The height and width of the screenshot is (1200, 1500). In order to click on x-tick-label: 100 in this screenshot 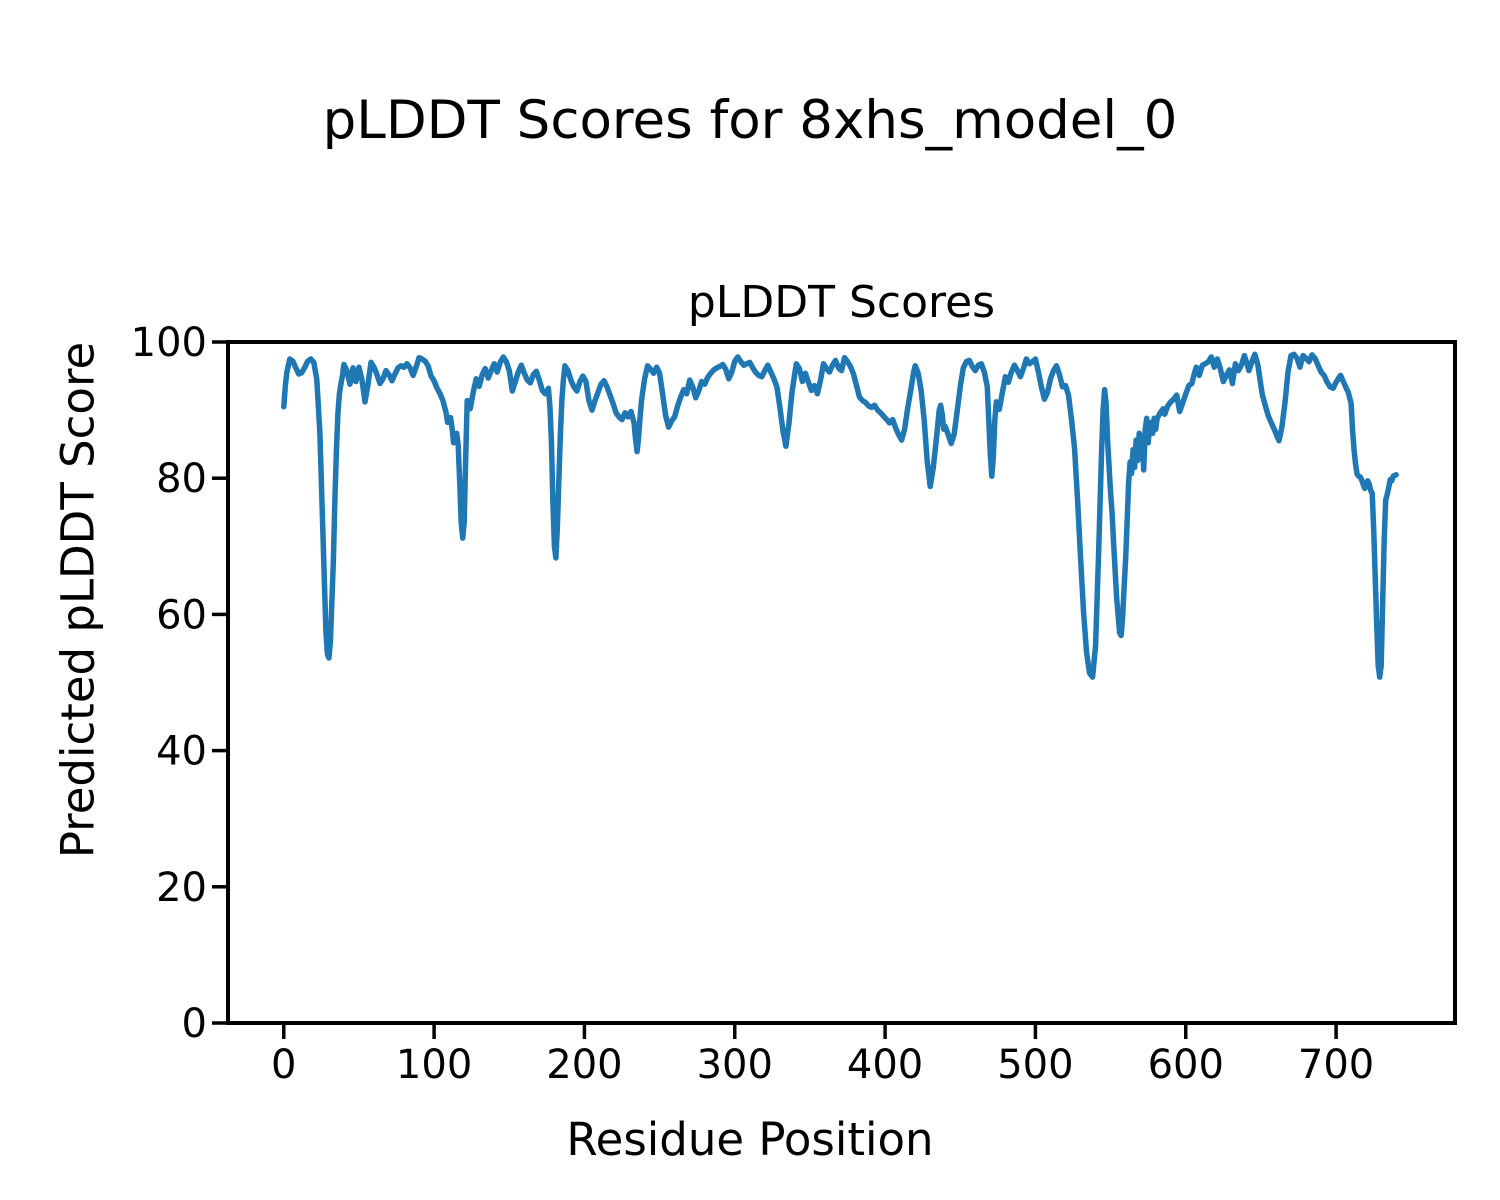, I will do `click(434, 1065)`.